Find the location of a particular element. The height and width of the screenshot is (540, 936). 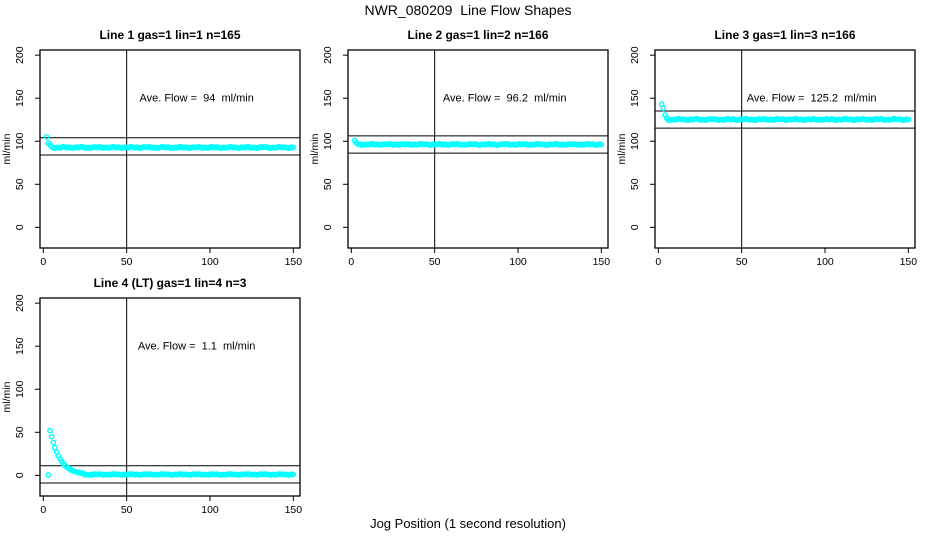

avg-flow-annotation: Ave. Flow = 94 ml/min is located at coordinates (196, 99).